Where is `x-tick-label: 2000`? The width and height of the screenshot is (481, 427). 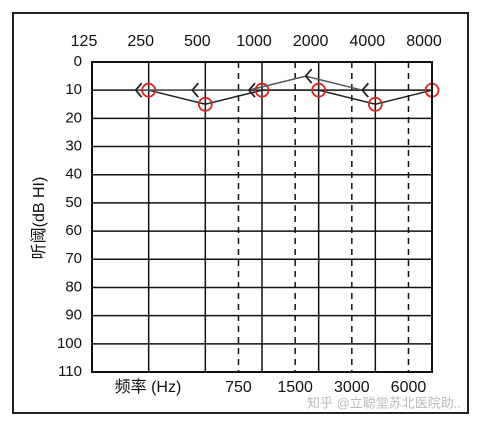
x-tick-label: 2000 is located at coordinates (311, 41).